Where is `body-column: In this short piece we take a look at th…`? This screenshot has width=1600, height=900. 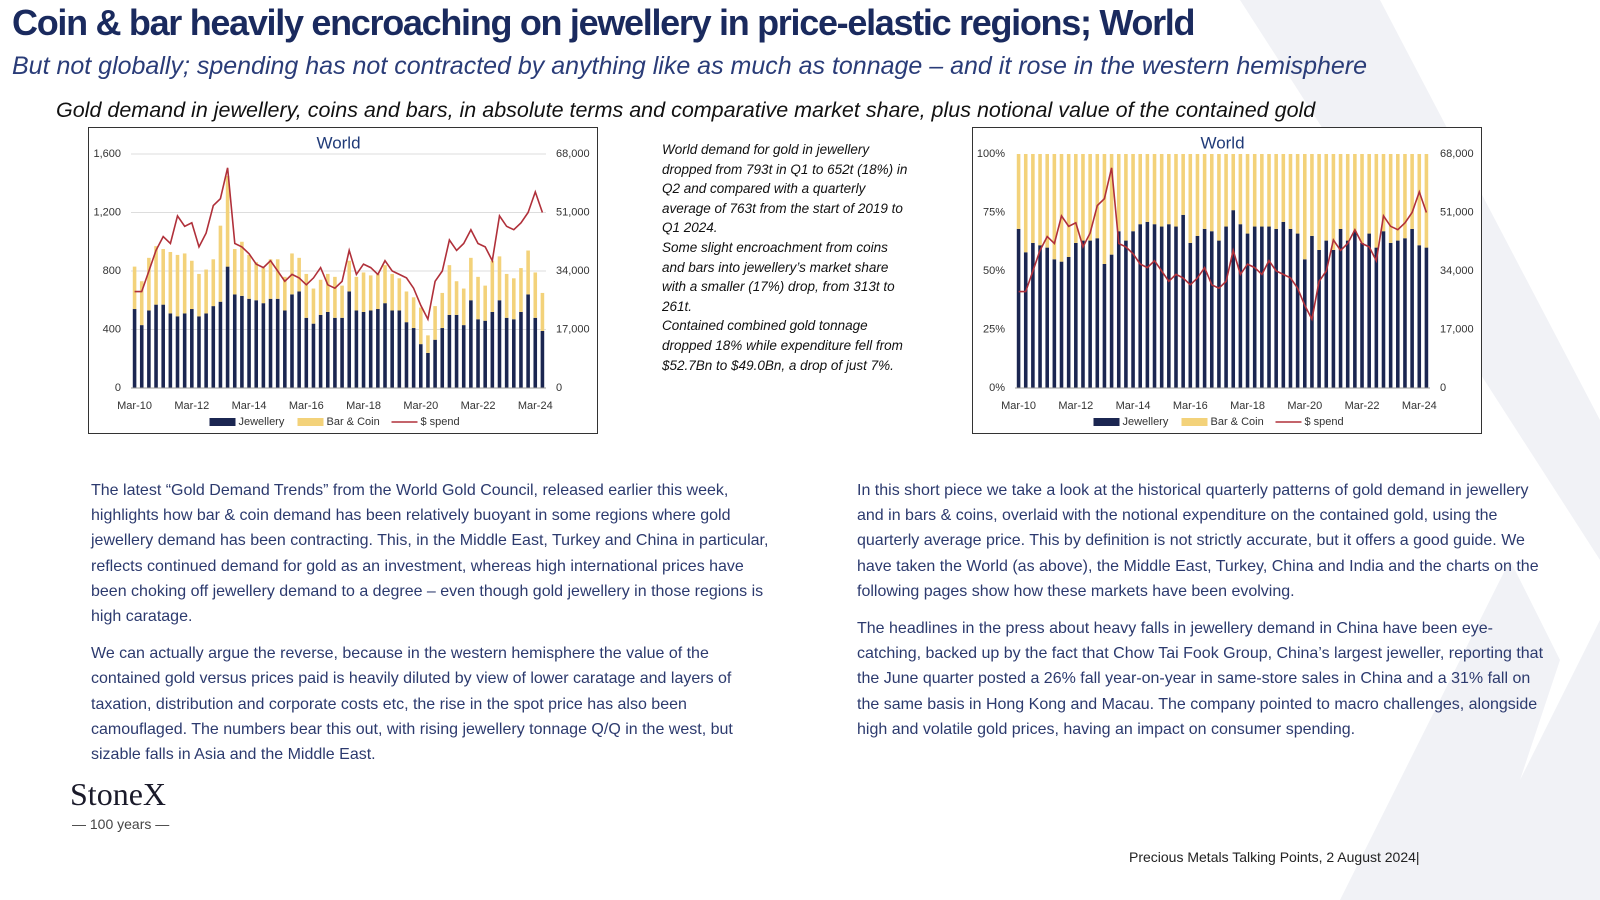 body-column: In this short piece we take a look at th… is located at coordinates (1202, 616).